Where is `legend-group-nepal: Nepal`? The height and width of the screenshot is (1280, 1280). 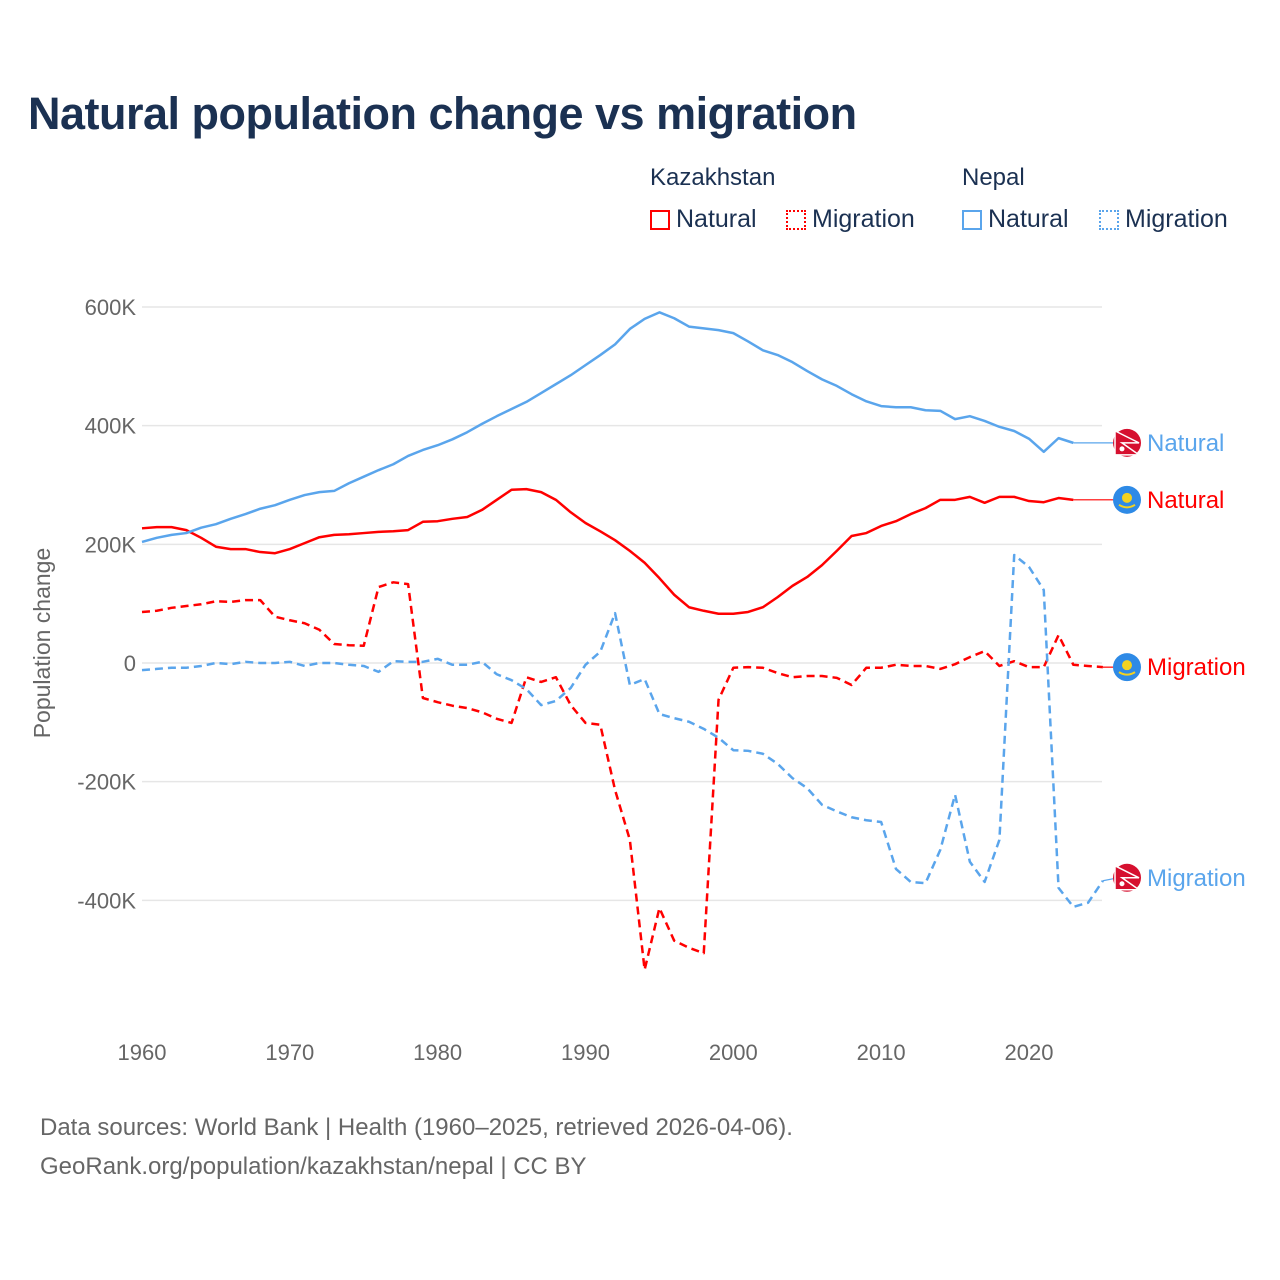
legend-group-nepal: Nepal is located at coordinates (993, 177).